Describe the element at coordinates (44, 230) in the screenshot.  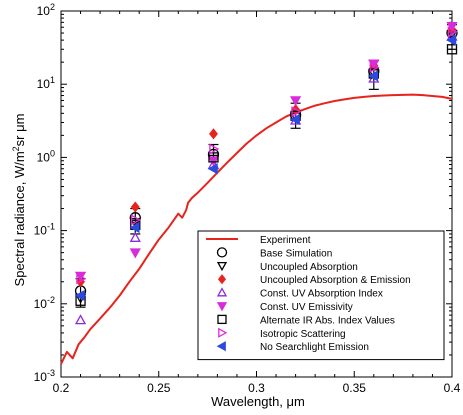
I see `y-tick-label: 10⁻¹` at that location.